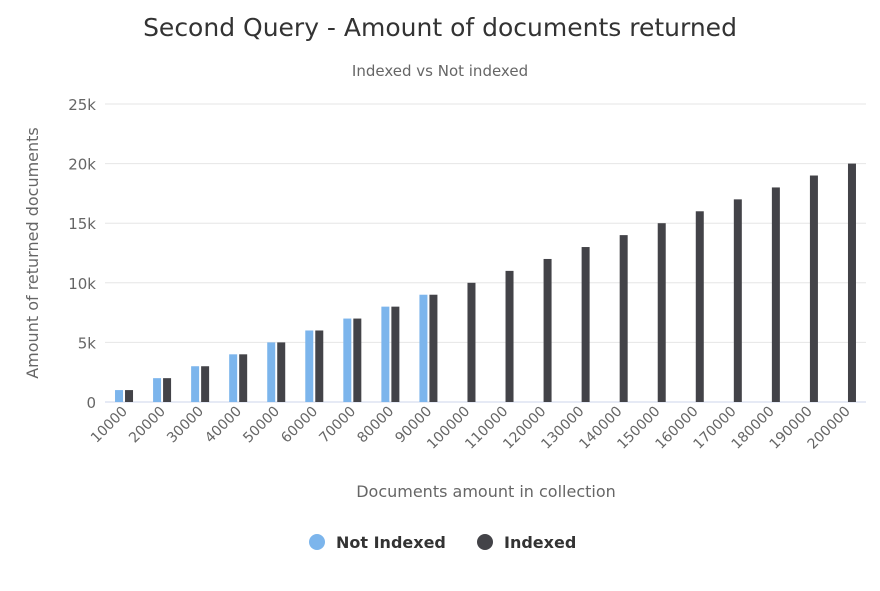  Describe the element at coordinates (829, 428) in the screenshot. I see `x-tick-label: 200000` at that location.